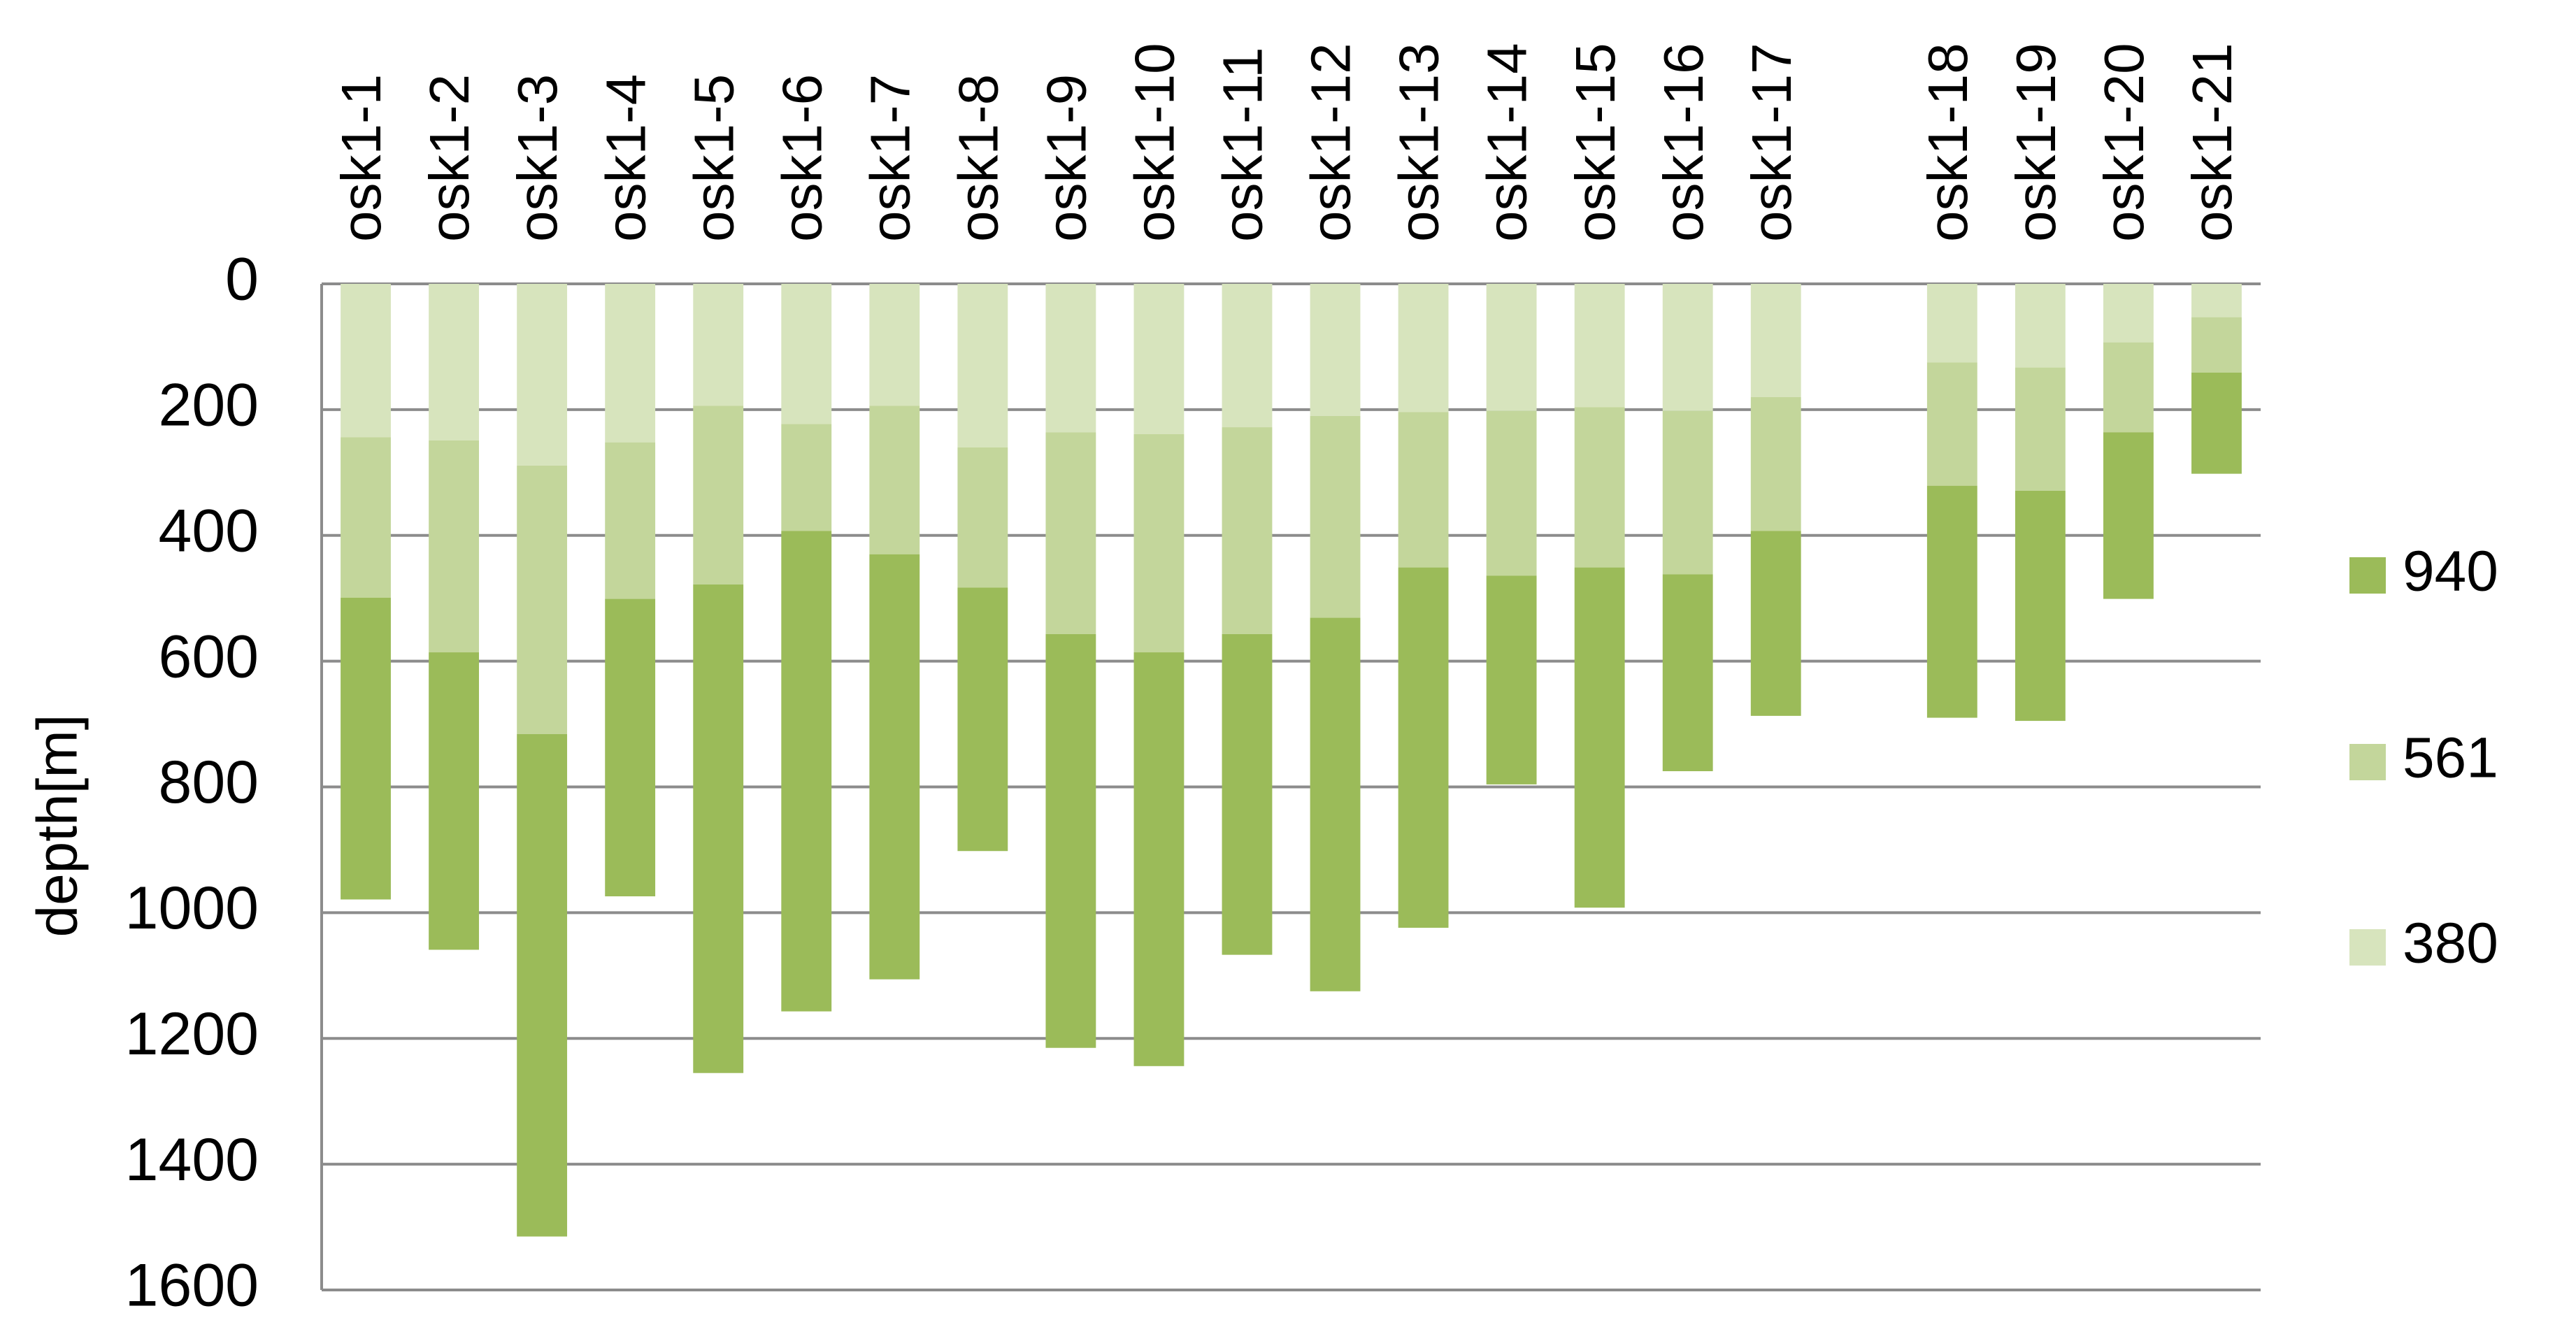  I want to click on x-tick-label: osk1-17, so click(1771, 142).